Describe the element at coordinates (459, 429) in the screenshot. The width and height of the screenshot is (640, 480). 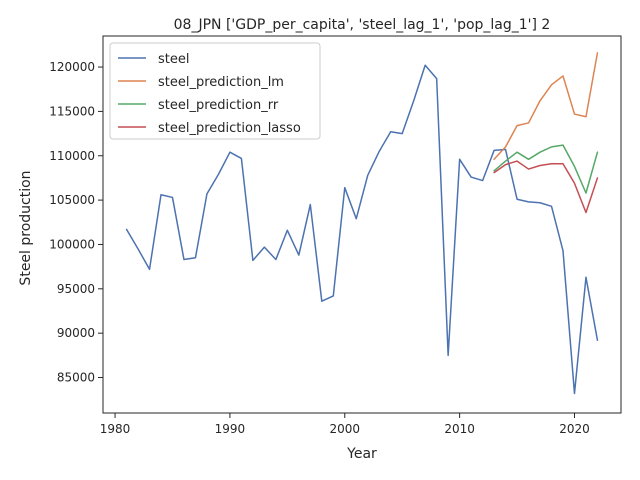
I see `x-tick-label: 2010` at that location.